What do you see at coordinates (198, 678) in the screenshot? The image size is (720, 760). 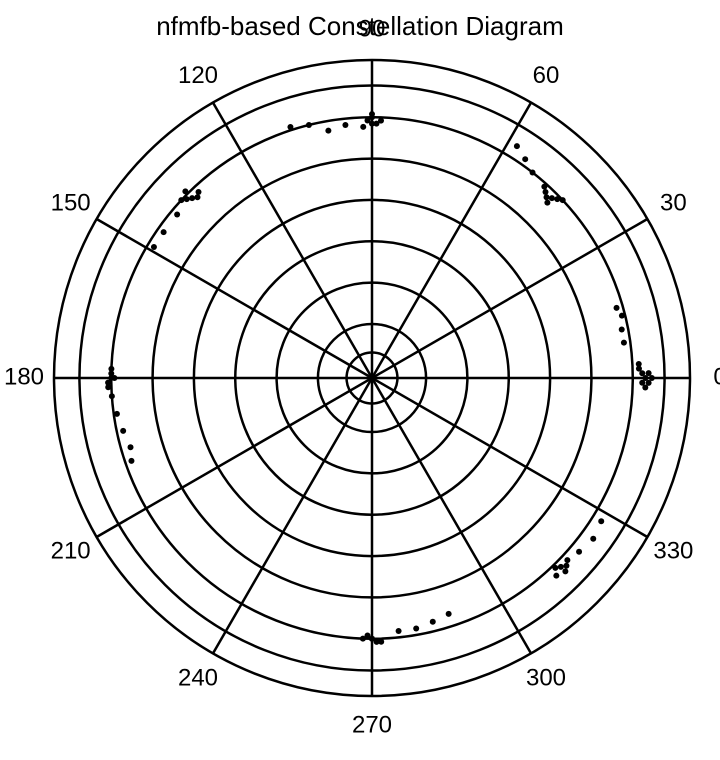 I see `theta-tick-label: 240` at bounding box center [198, 678].